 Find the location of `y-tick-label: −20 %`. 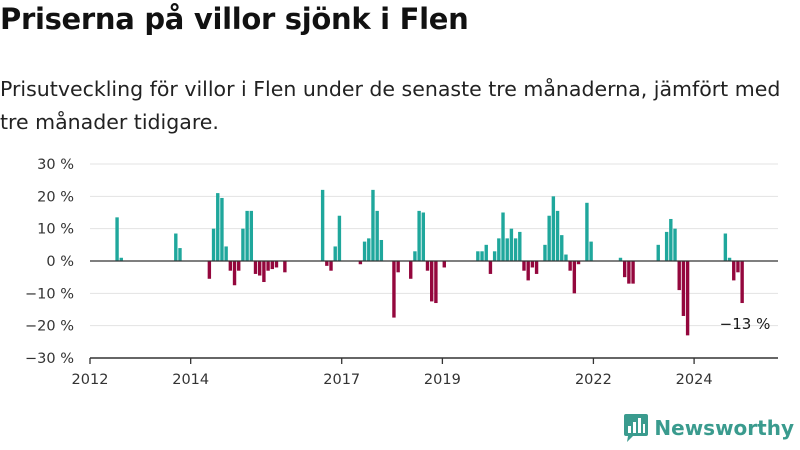

y-tick-label: −20 % is located at coordinates (49, 327).